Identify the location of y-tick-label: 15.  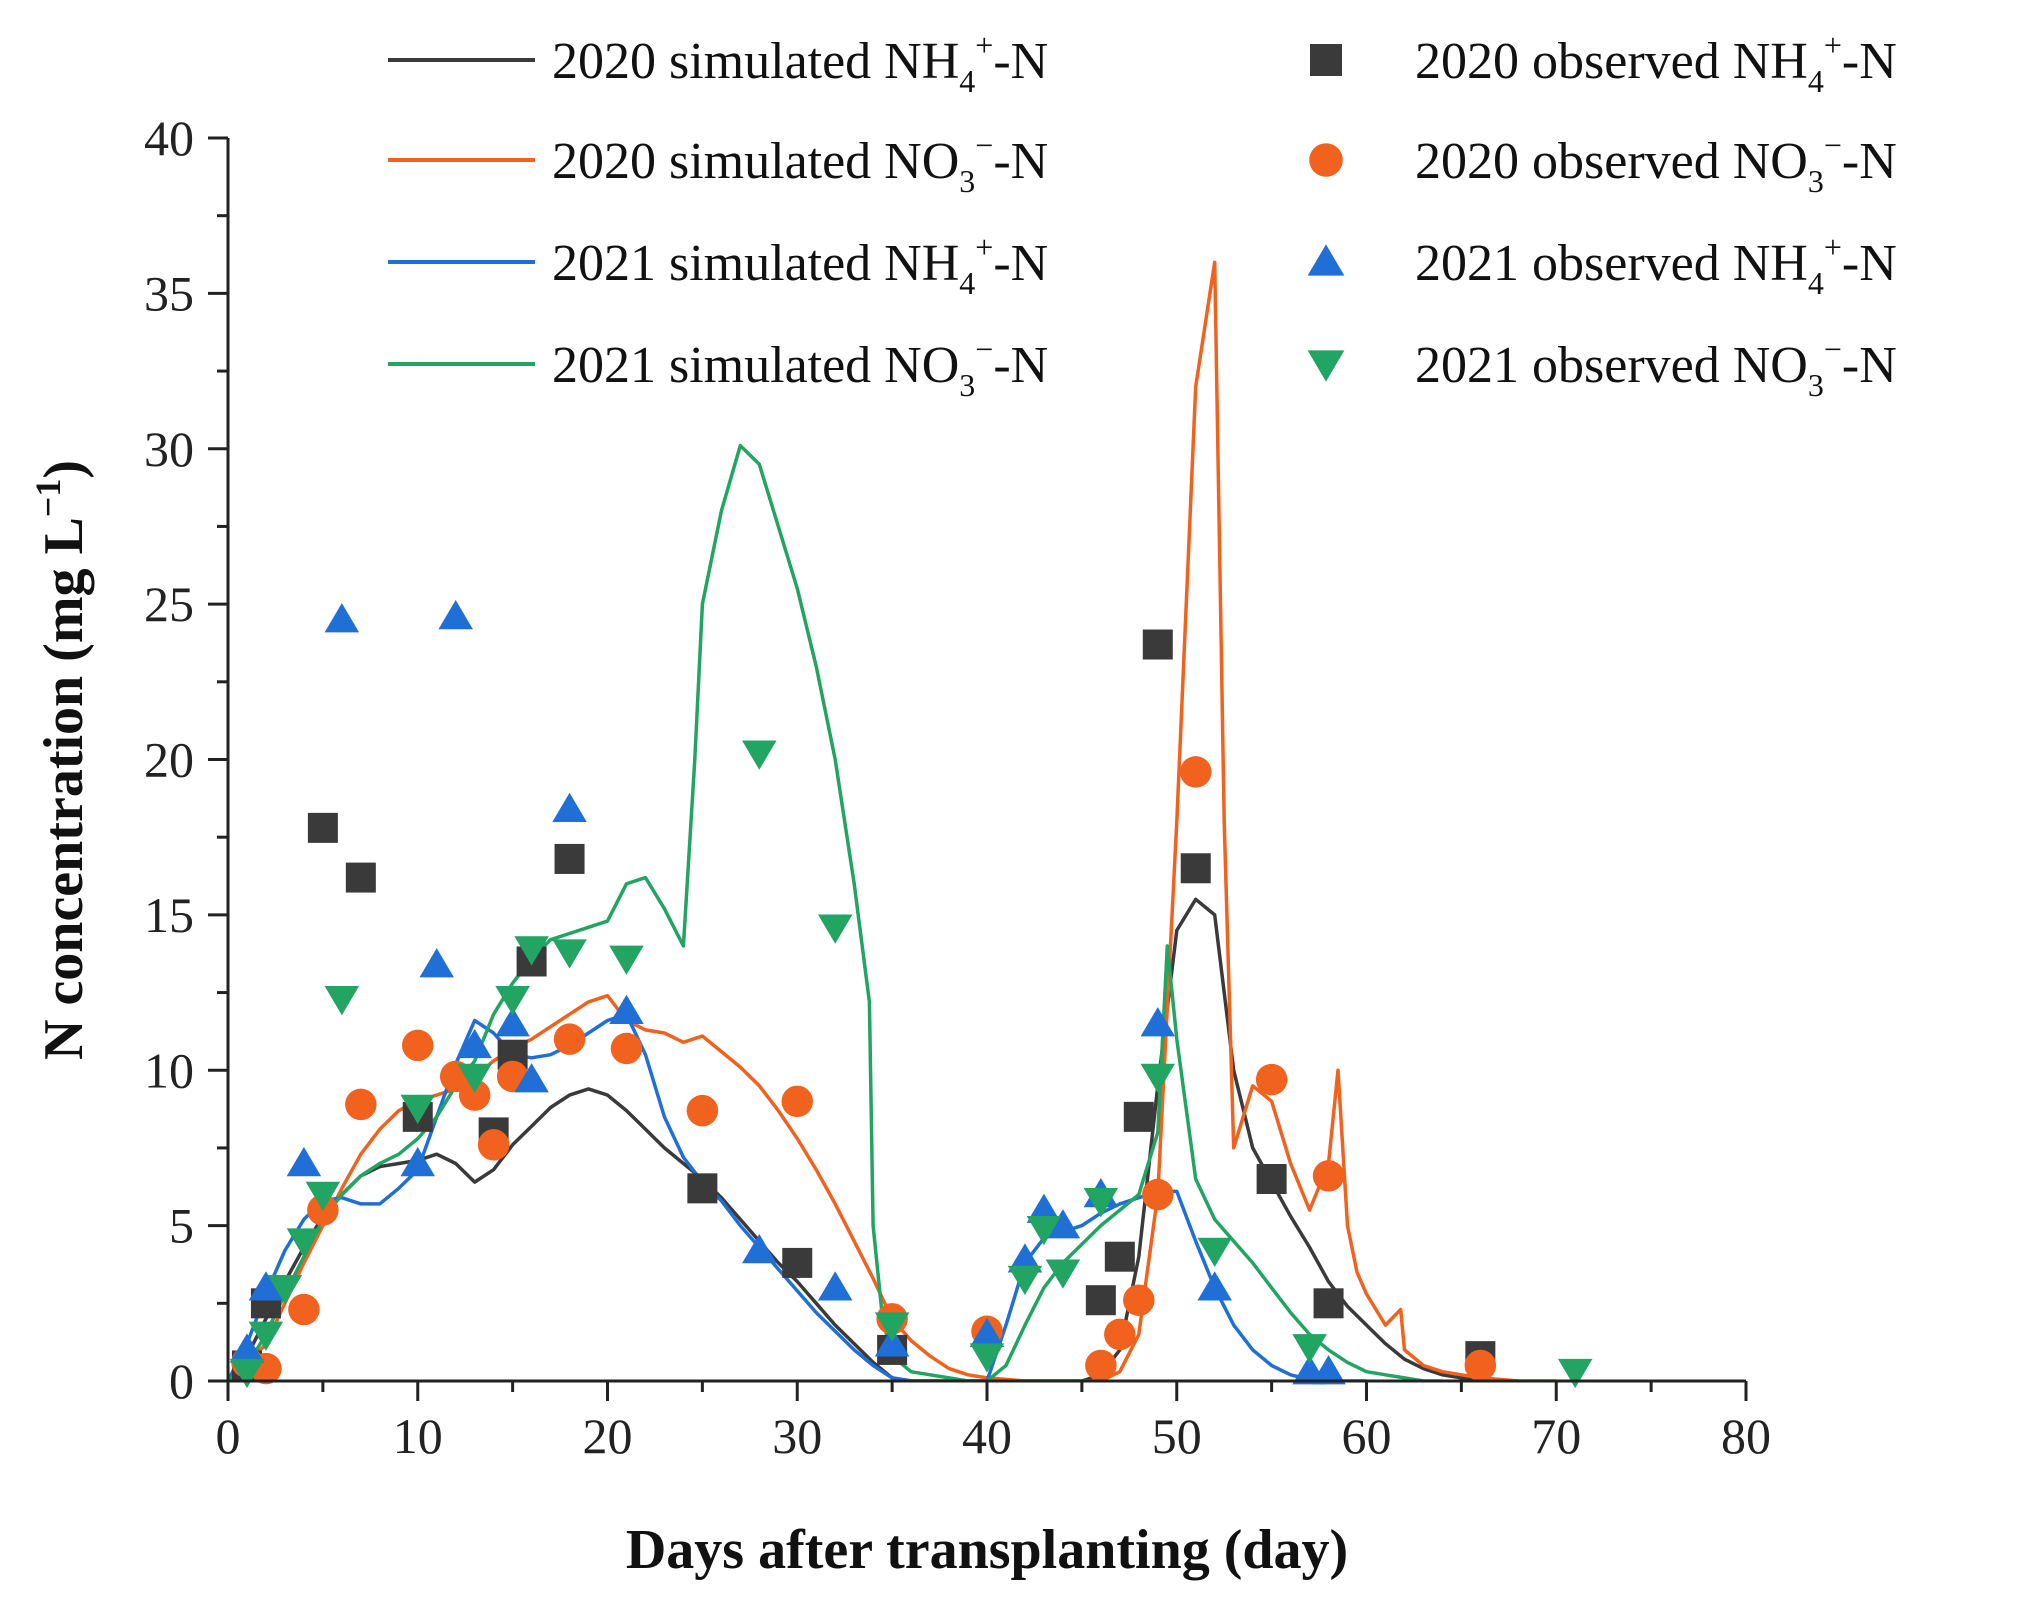
(169, 915).